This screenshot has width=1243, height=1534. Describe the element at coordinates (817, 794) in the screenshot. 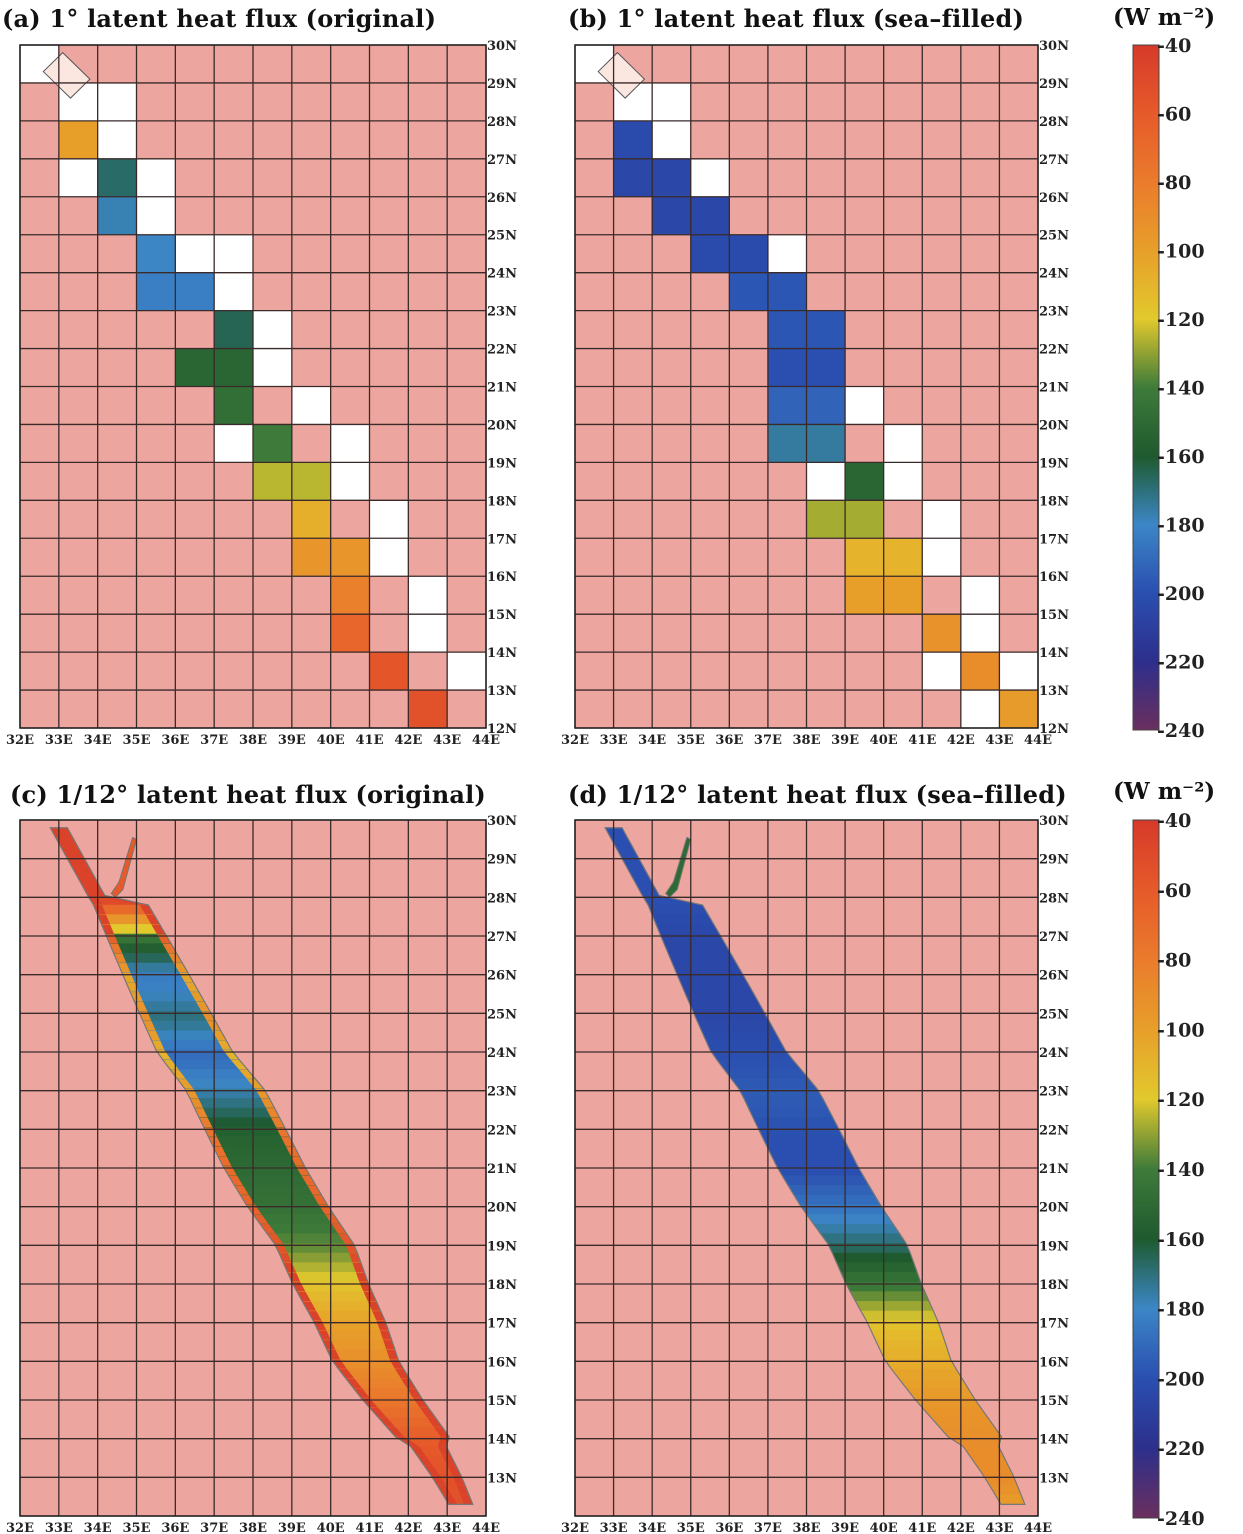

I see `panel-d-title: (d) 1/12° latent heat flux (sea–filled)` at that location.